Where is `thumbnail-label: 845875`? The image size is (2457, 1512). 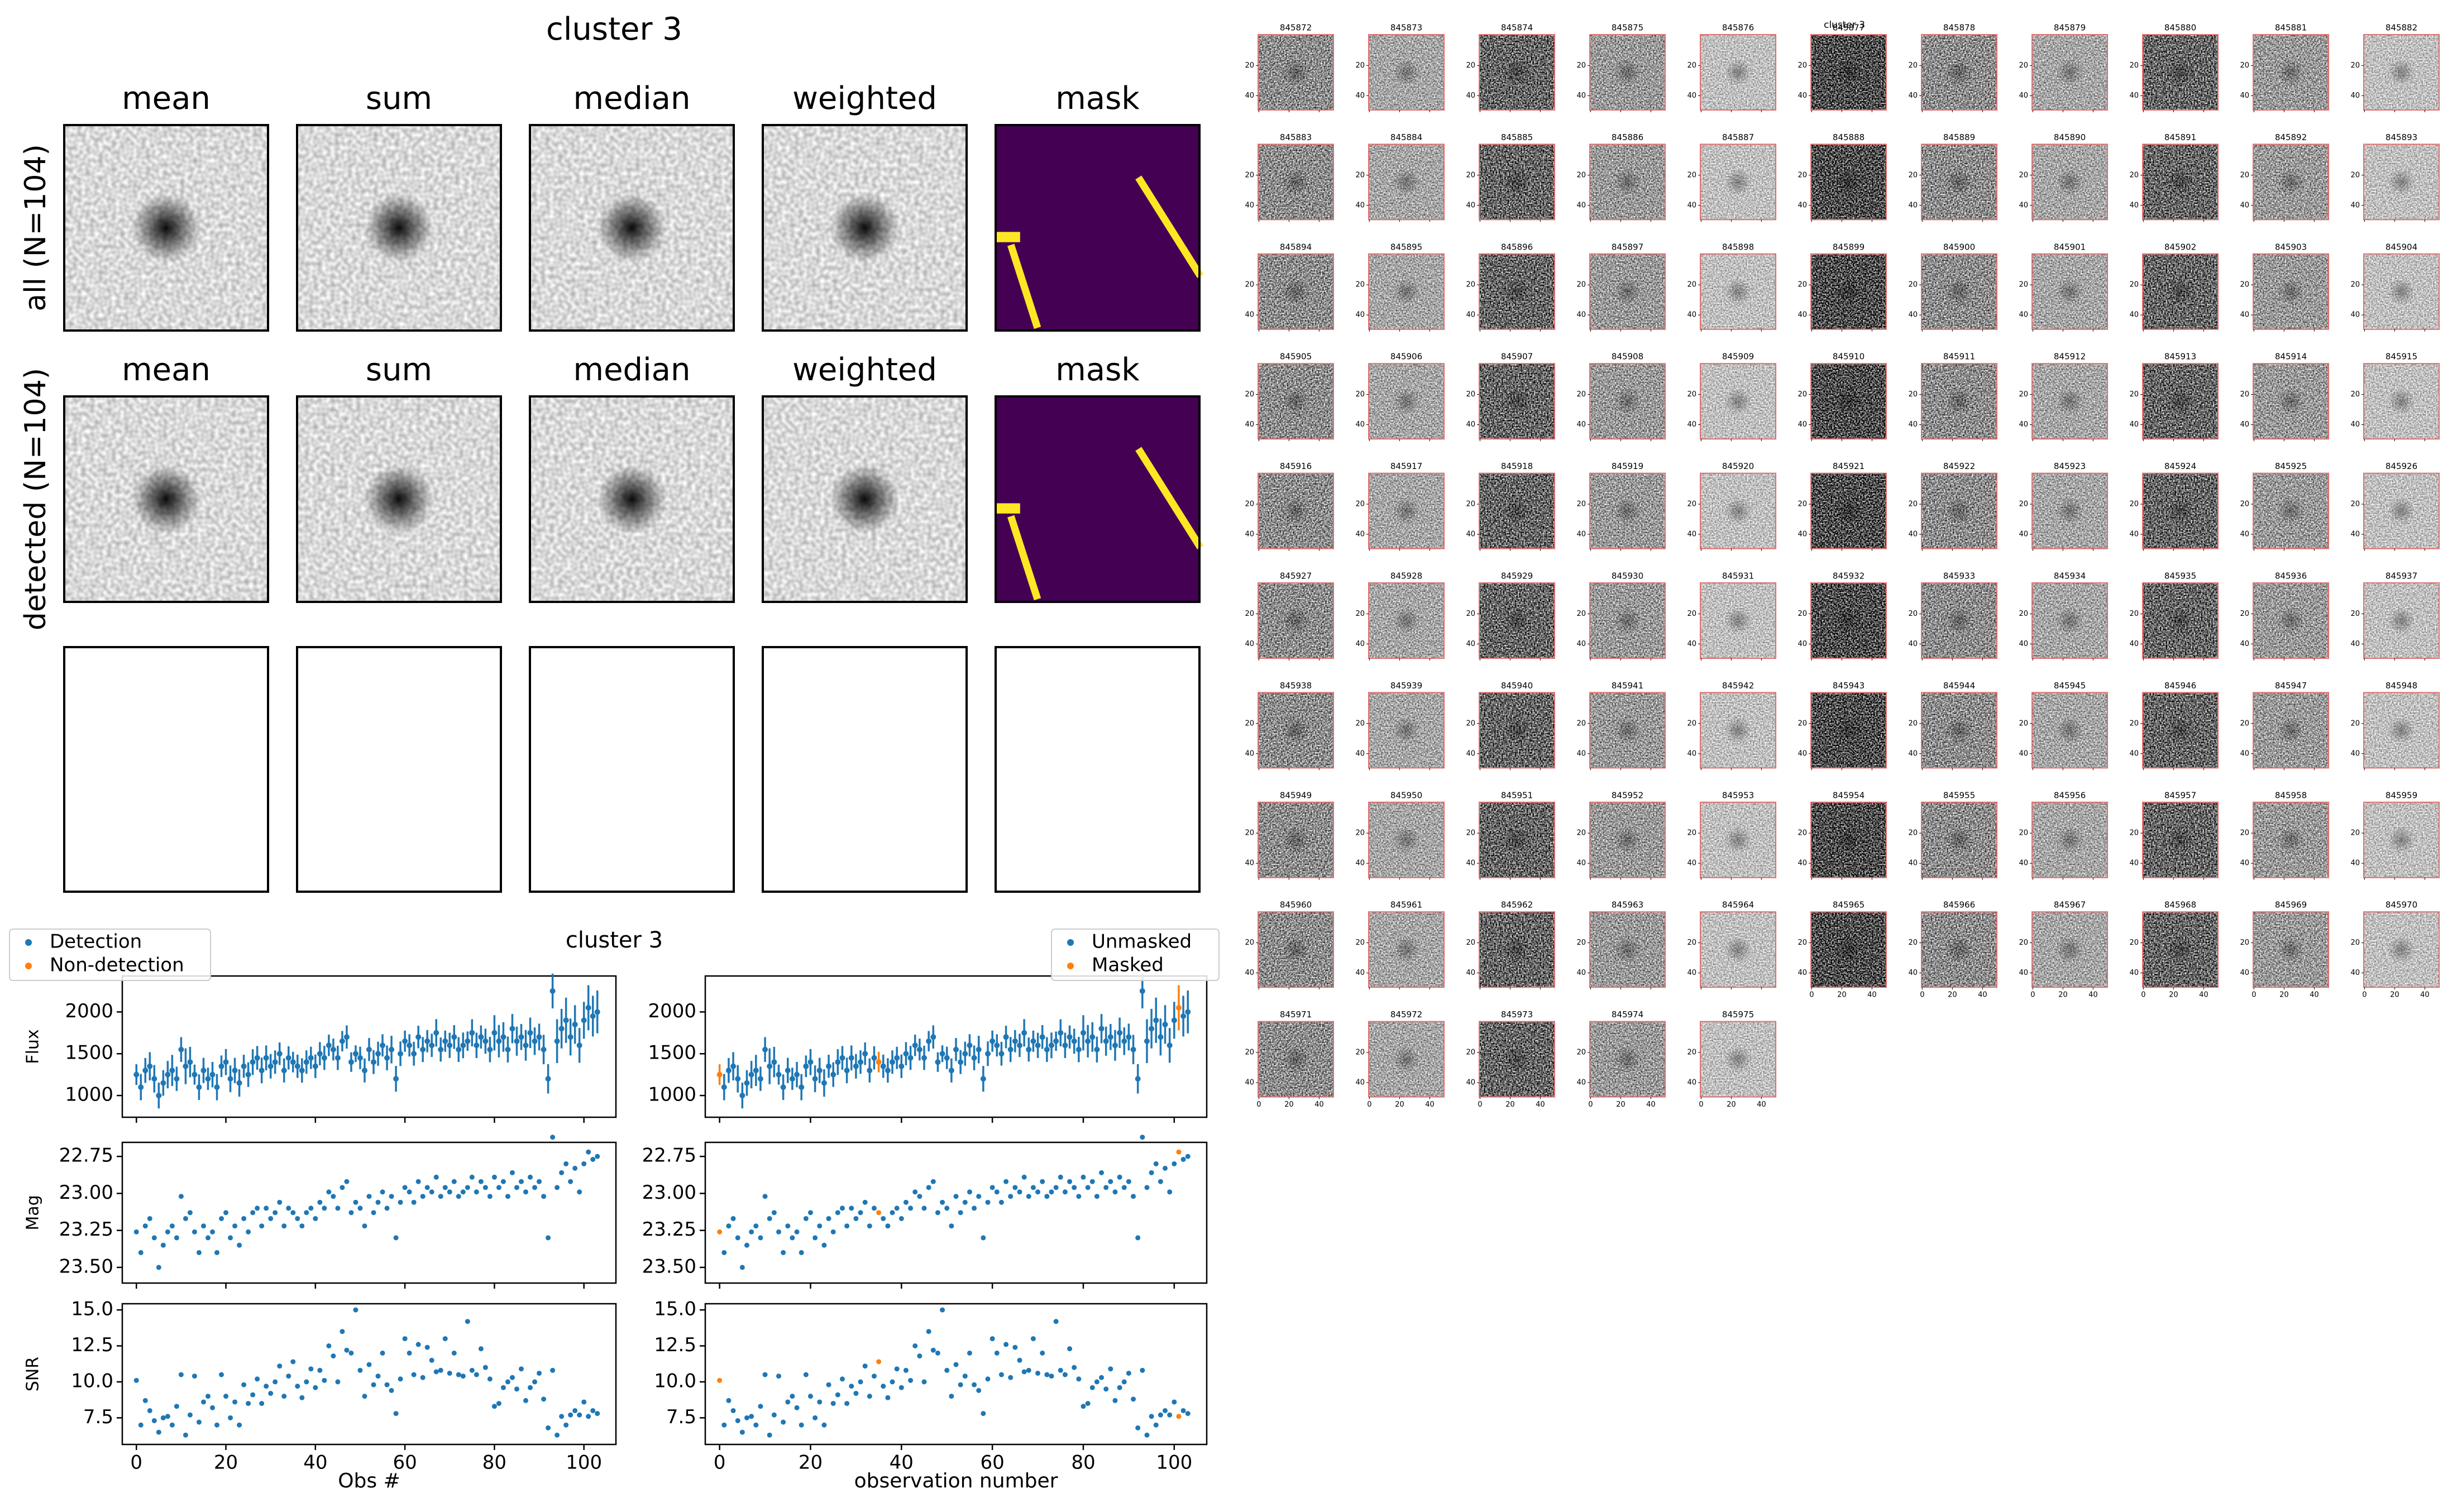
thumbnail-label: 845875 is located at coordinates (1627, 28).